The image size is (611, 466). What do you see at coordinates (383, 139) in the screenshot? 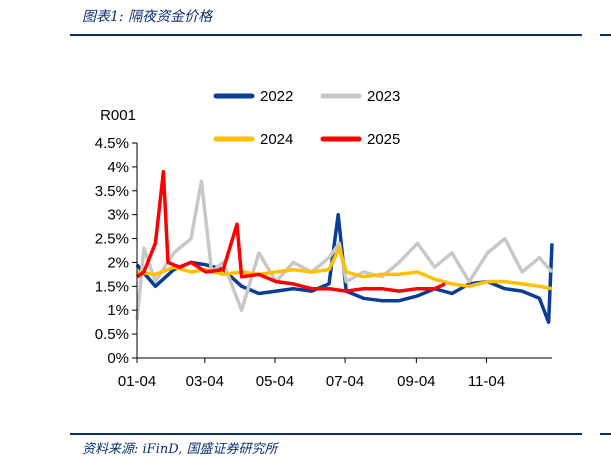
I see `legend-label-2025: 2025` at bounding box center [383, 139].